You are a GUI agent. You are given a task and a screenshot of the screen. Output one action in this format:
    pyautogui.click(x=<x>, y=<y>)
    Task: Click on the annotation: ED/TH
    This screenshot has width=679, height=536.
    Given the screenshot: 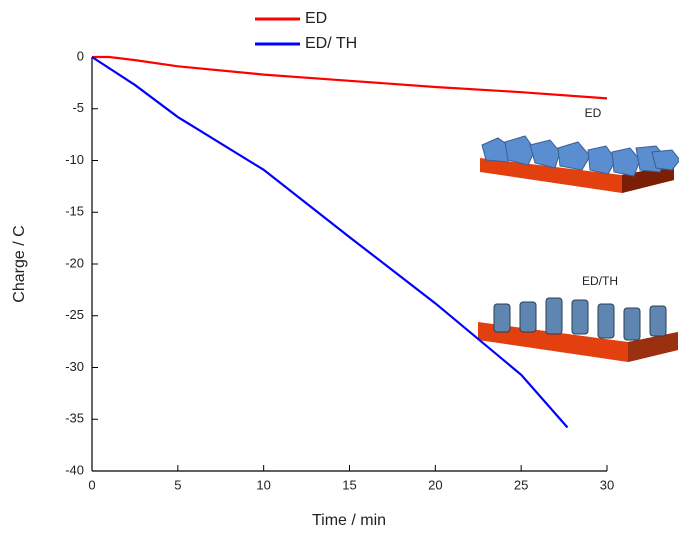 What is the action you would take?
    pyautogui.click(x=600, y=281)
    